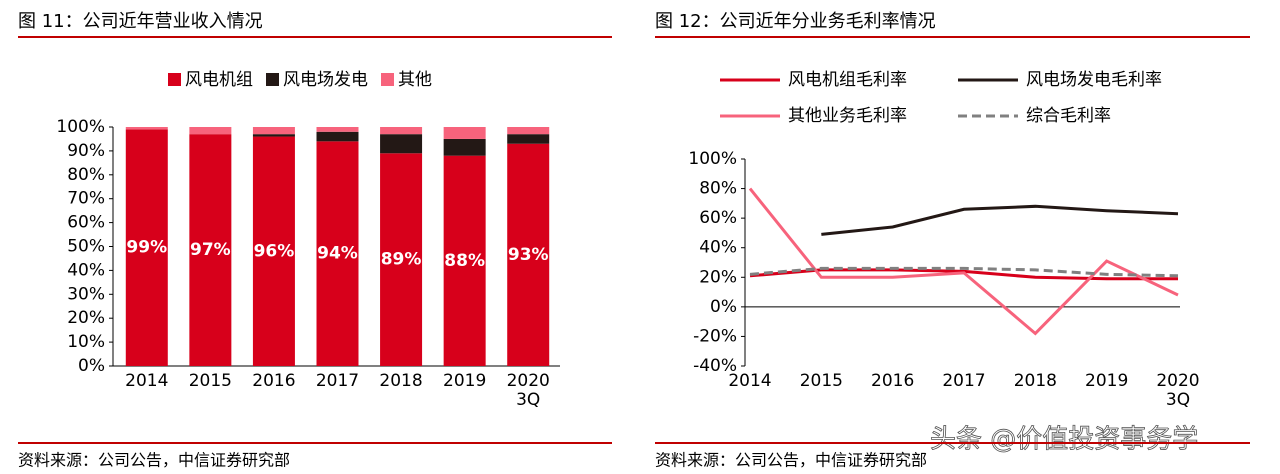 The image size is (1280, 474). What do you see at coordinates (1068, 116) in the screenshot?
I see `legend-label: 综合毛利率` at bounding box center [1068, 116].